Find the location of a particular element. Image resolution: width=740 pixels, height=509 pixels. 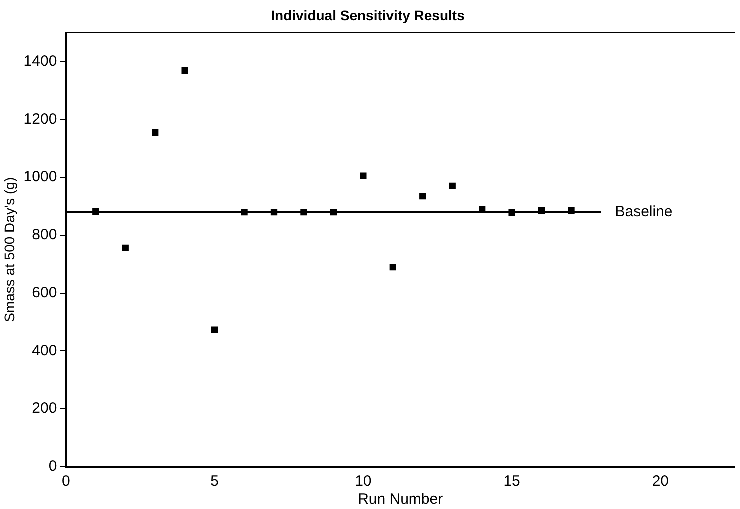

series-label: Baseline is located at coordinates (644, 211).